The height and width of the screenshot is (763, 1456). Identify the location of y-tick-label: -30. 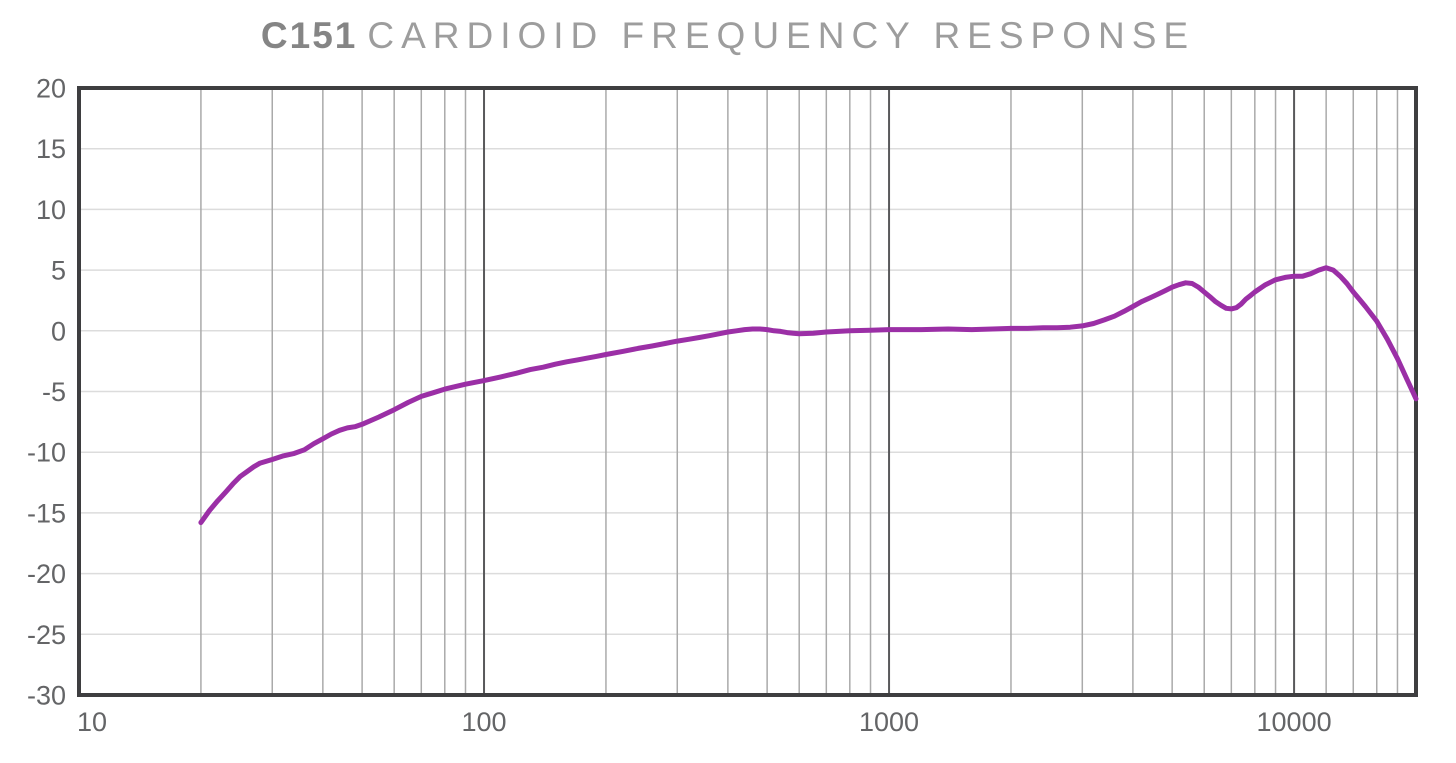
(46, 696).